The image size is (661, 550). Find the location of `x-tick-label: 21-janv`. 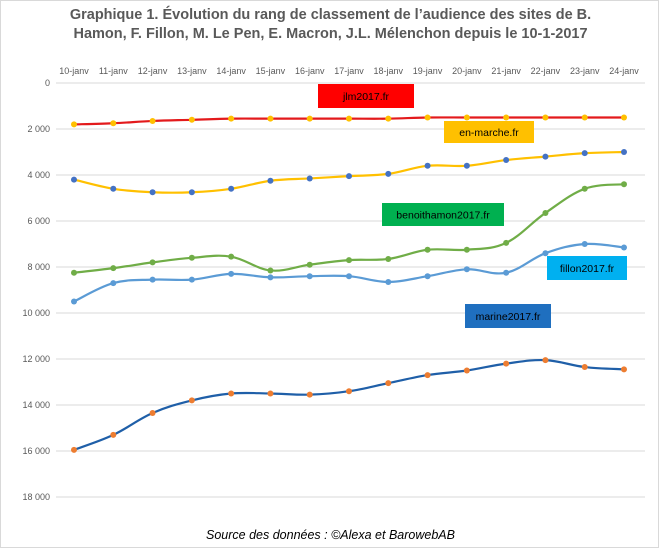

x-tick-label: 21-janv is located at coordinates (506, 71).